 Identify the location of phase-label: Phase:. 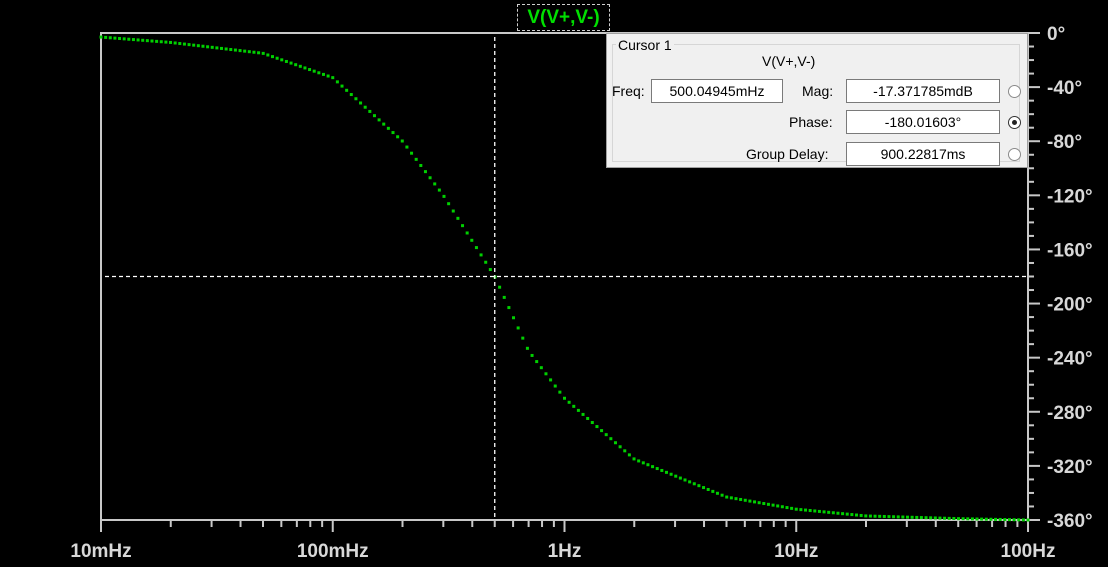
(811, 122).